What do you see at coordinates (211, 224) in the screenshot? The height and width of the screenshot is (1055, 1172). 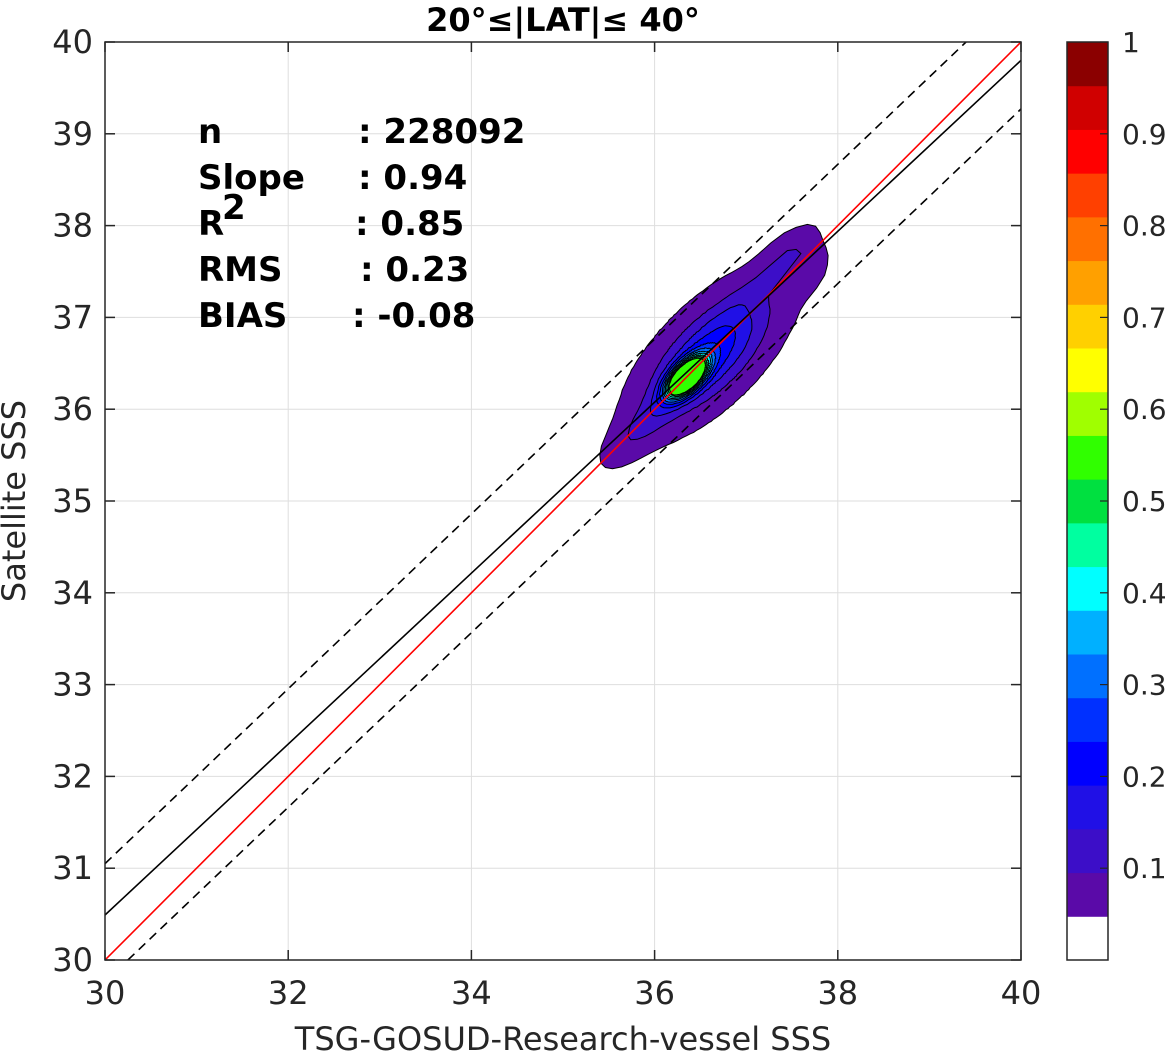 I see `stat-label: R` at bounding box center [211, 224].